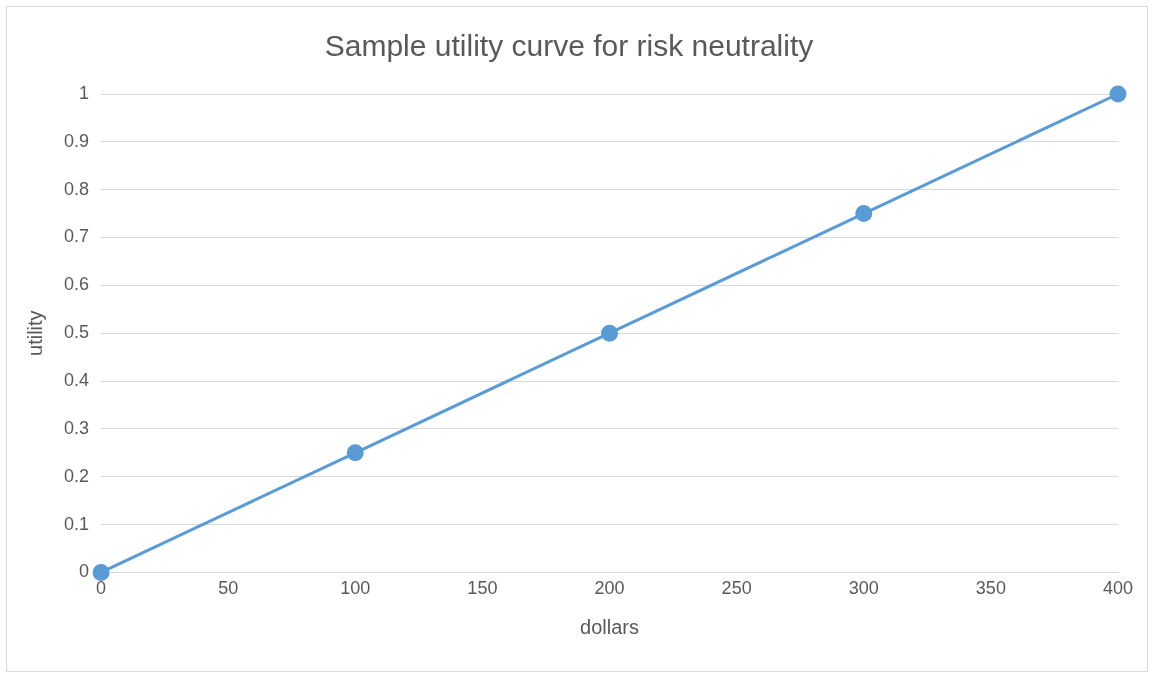  I want to click on x-tick-label: 400, so click(1118, 588).